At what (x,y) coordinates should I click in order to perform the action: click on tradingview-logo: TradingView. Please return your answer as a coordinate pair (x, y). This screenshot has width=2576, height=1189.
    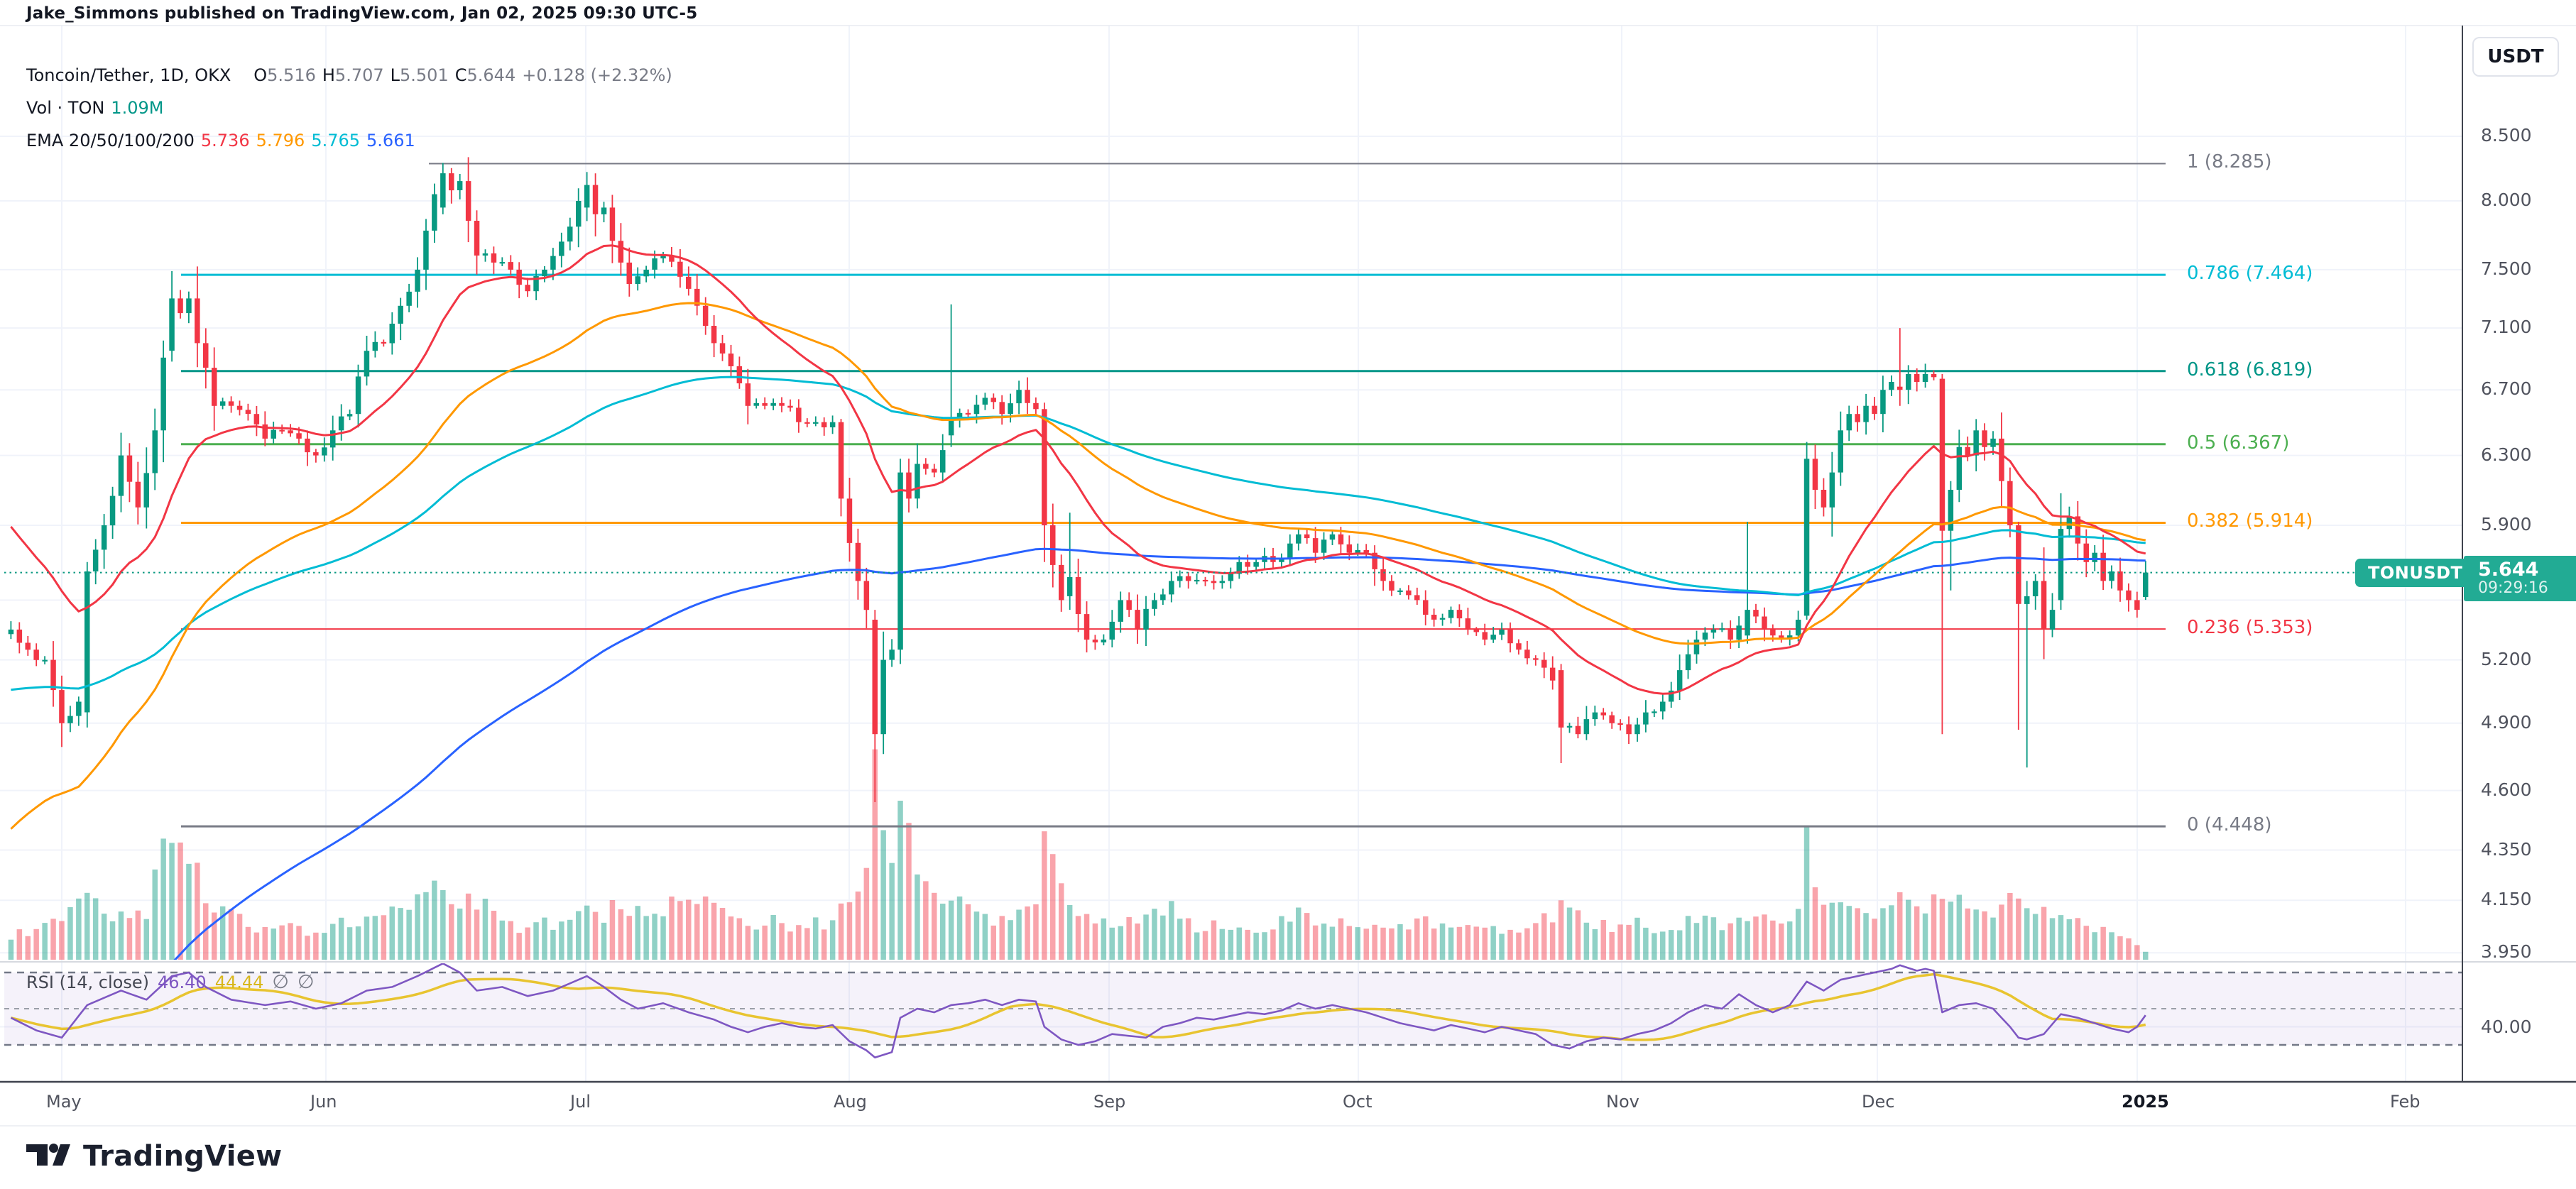
    Looking at the image, I should click on (154, 1156).